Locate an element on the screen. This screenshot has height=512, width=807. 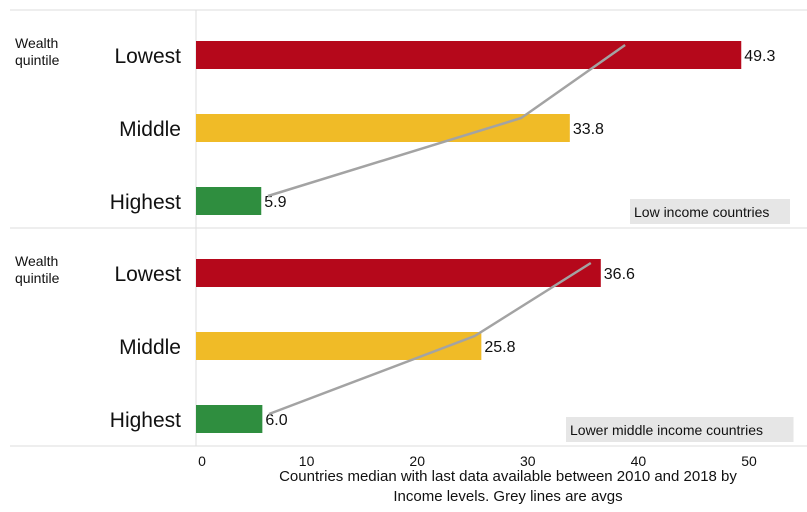
x-tick-label: 10 is located at coordinates (307, 461).